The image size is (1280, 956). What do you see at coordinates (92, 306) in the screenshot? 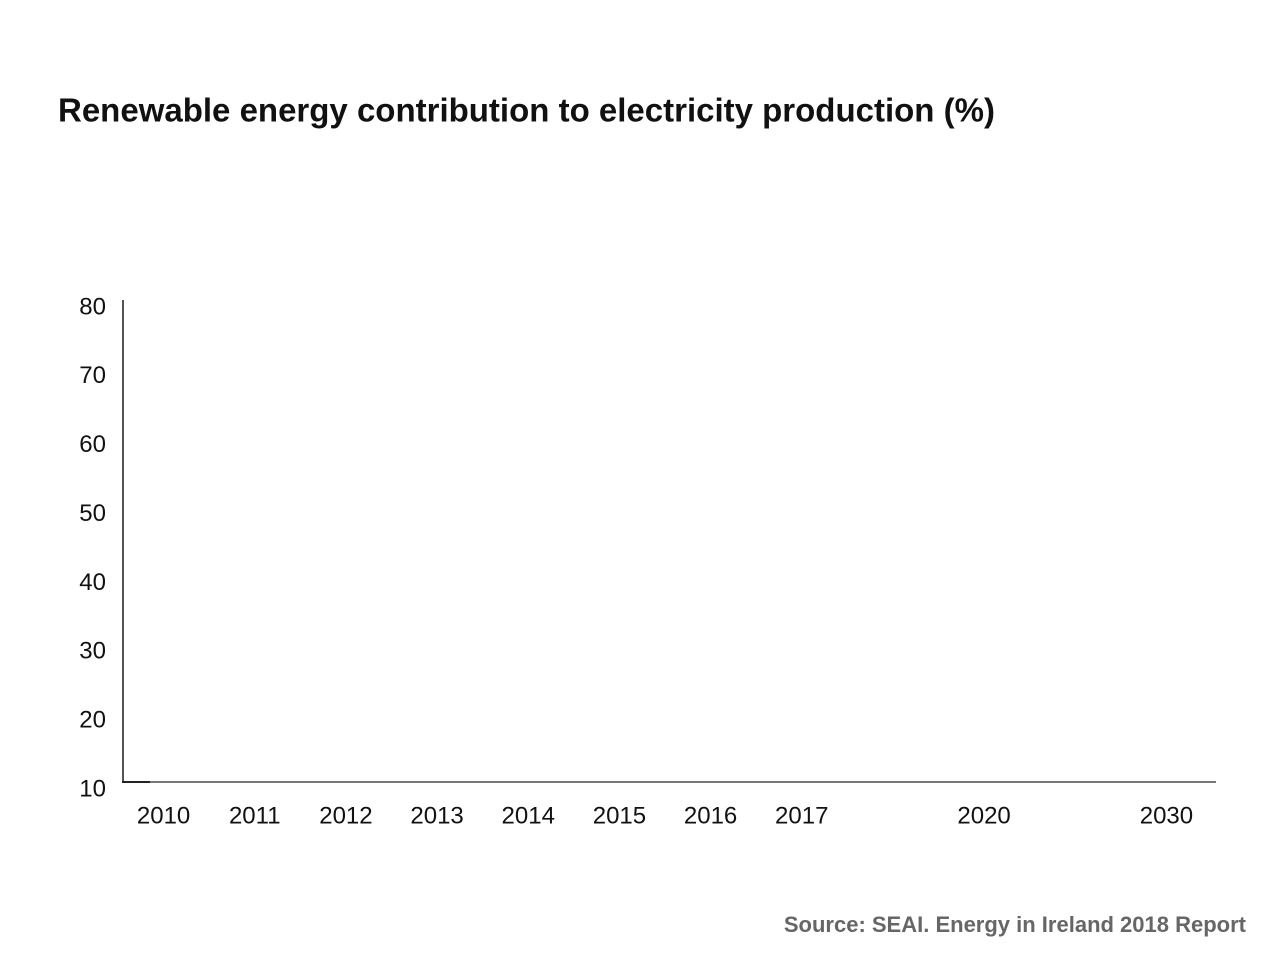
I see `y-tick-label: 80` at bounding box center [92, 306].